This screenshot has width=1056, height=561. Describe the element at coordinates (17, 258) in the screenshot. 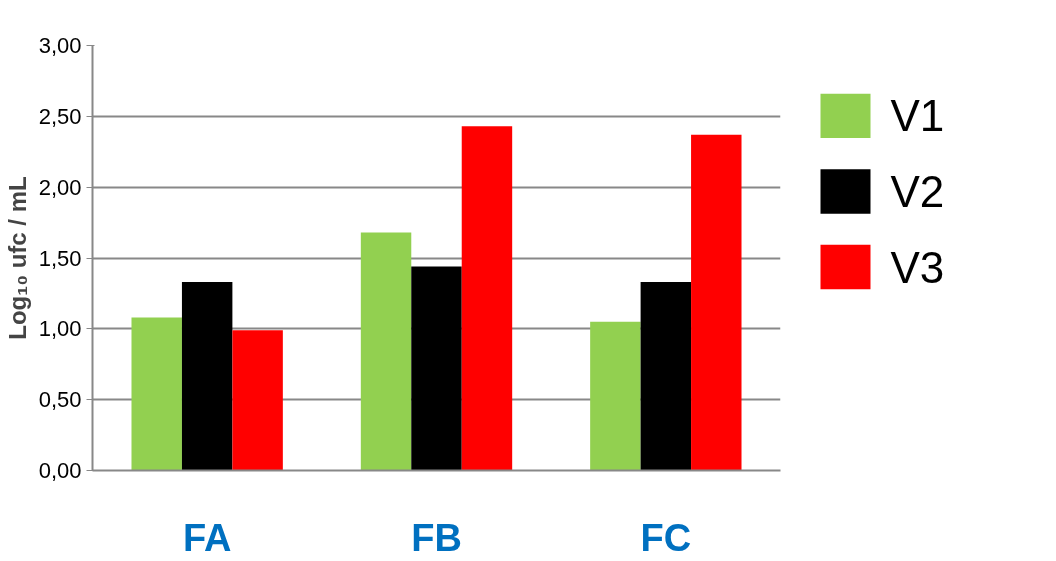

I see `y-axis-title: Log₁₀ ufc / mL` at that location.